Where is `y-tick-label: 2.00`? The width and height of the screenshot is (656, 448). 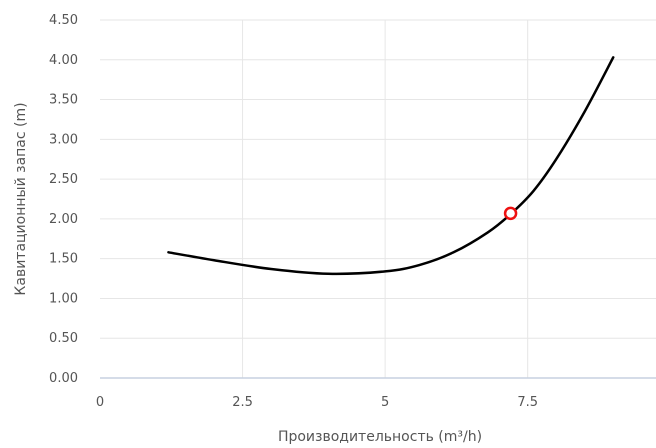
y-tick-label: 2.00 is located at coordinates (63, 219).